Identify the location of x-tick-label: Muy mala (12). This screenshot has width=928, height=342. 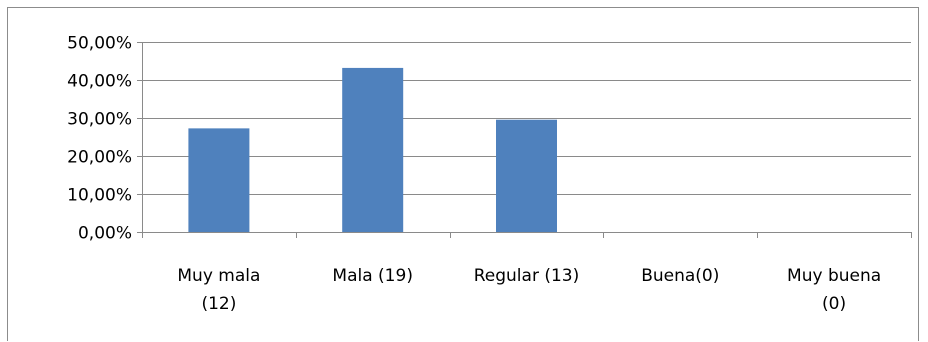
(218, 290).